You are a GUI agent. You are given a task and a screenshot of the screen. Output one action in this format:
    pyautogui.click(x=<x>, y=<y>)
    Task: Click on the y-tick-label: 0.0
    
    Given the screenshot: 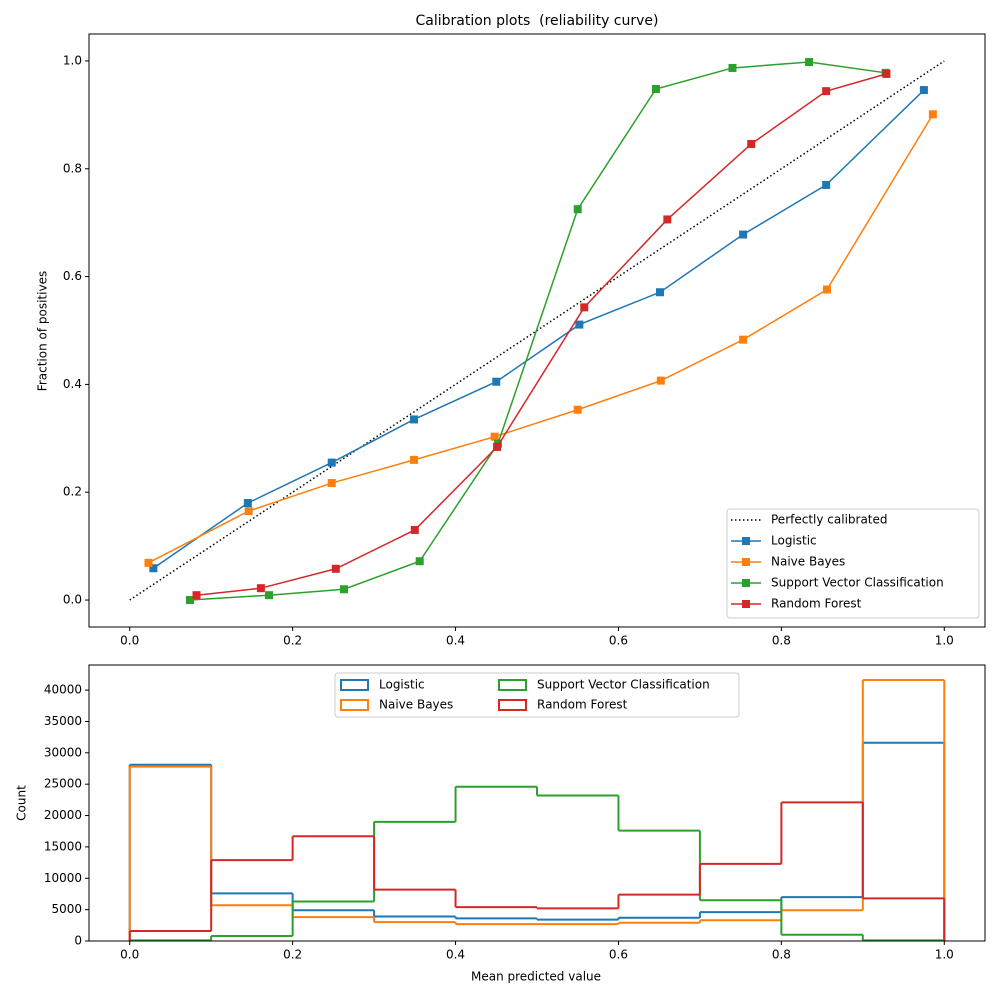 What is the action you would take?
    pyautogui.click(x=72, y=600)
    